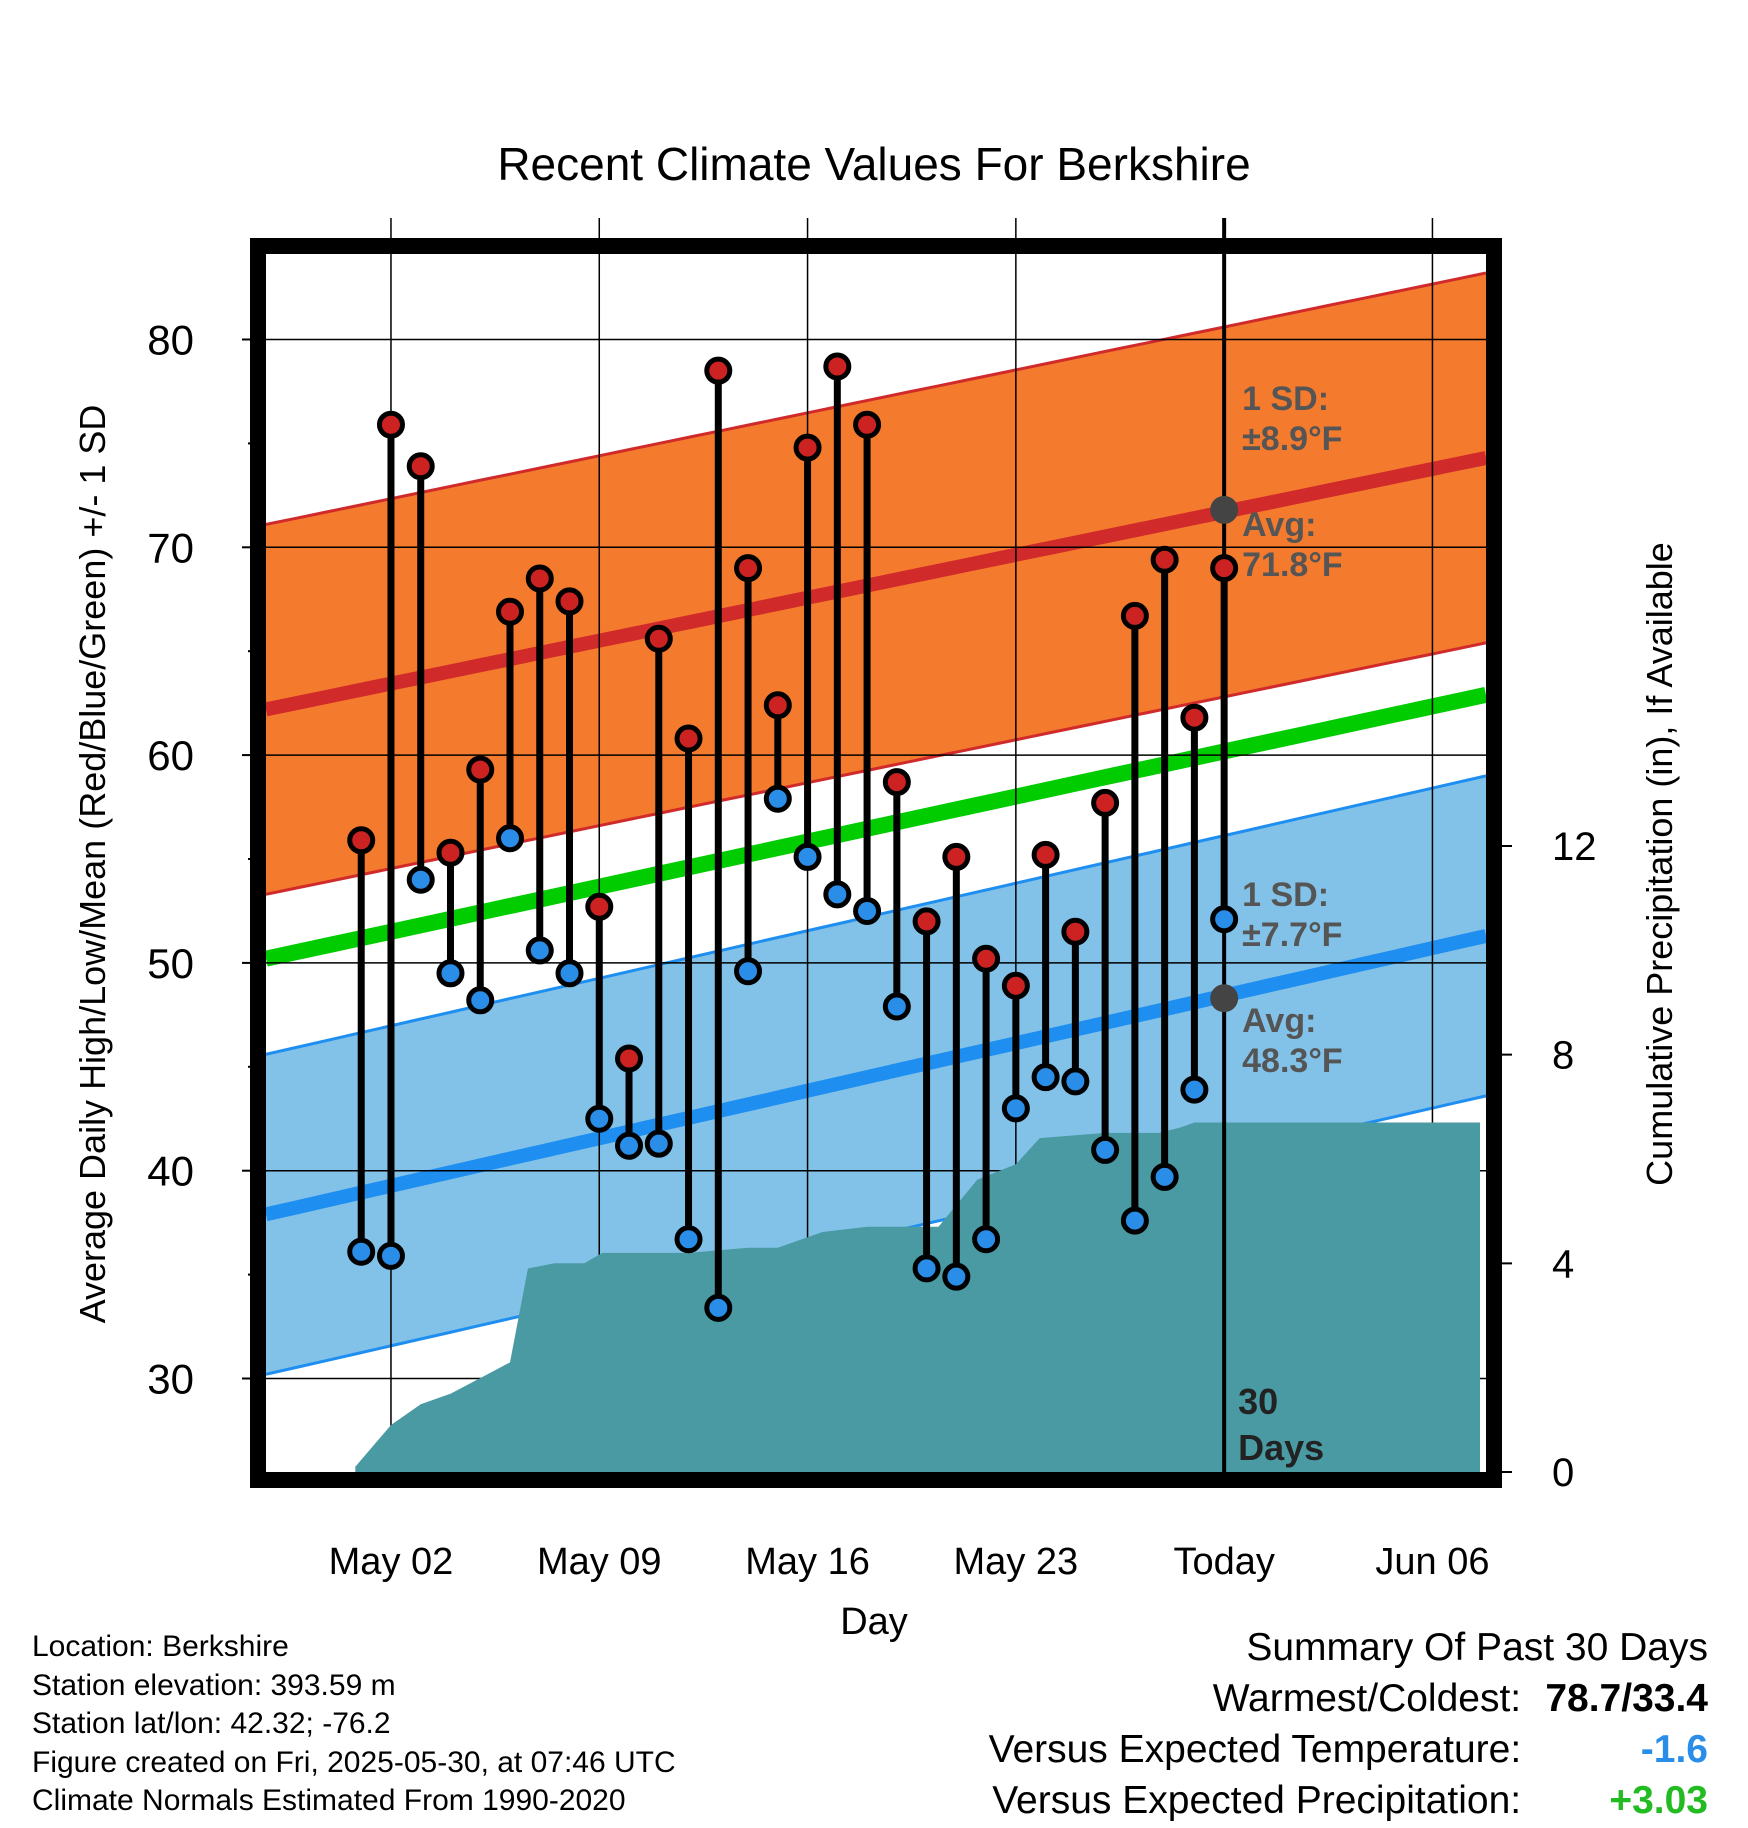  What do you see at coordinates (1563, 1056) in the screenshot?
I see `y2-tick-label: 8` at bounding box center [1563, 1056].